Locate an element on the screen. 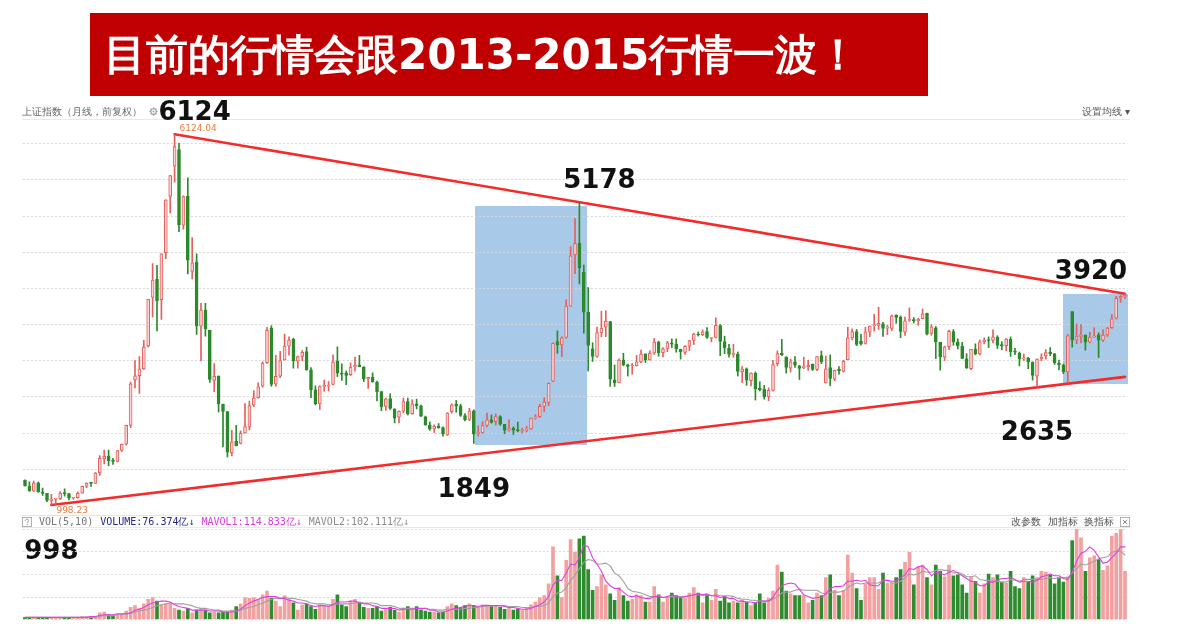  annotation: 2635 is located at coordinates (1037, 431).